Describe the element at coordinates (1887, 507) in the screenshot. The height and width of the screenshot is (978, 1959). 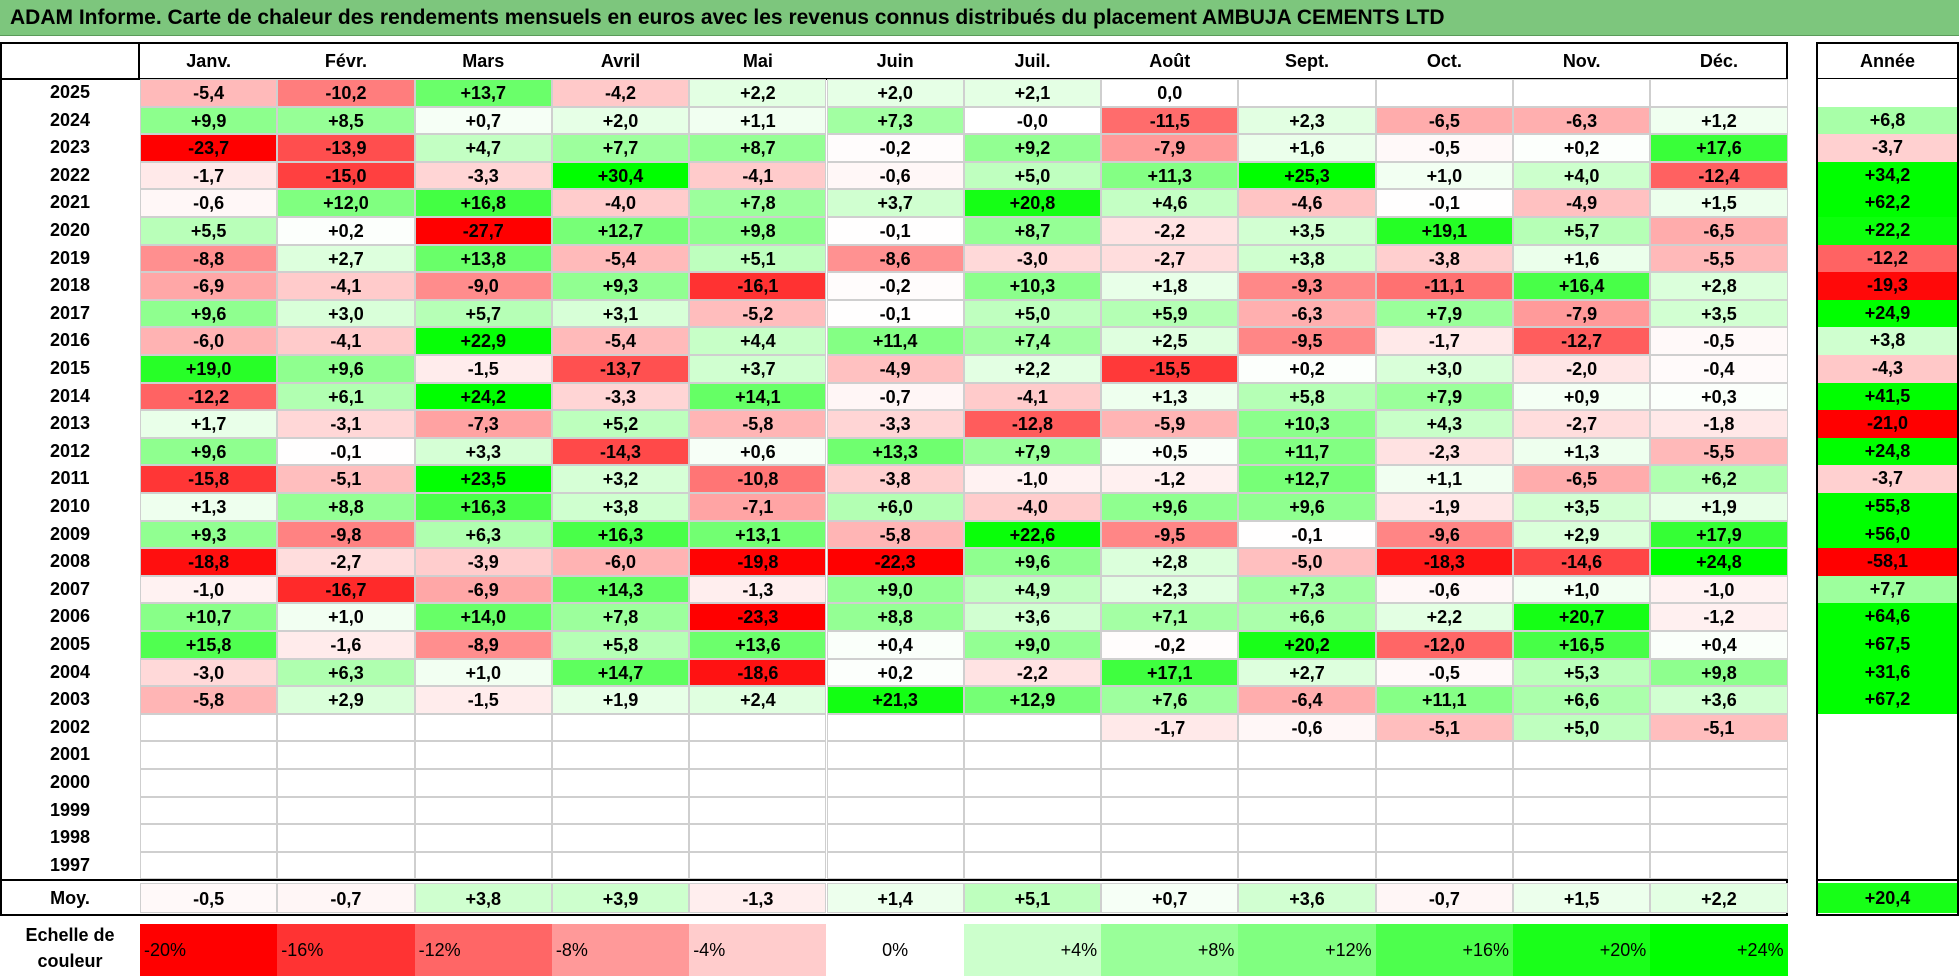
I see `annual-cell: +55,8` at that location.